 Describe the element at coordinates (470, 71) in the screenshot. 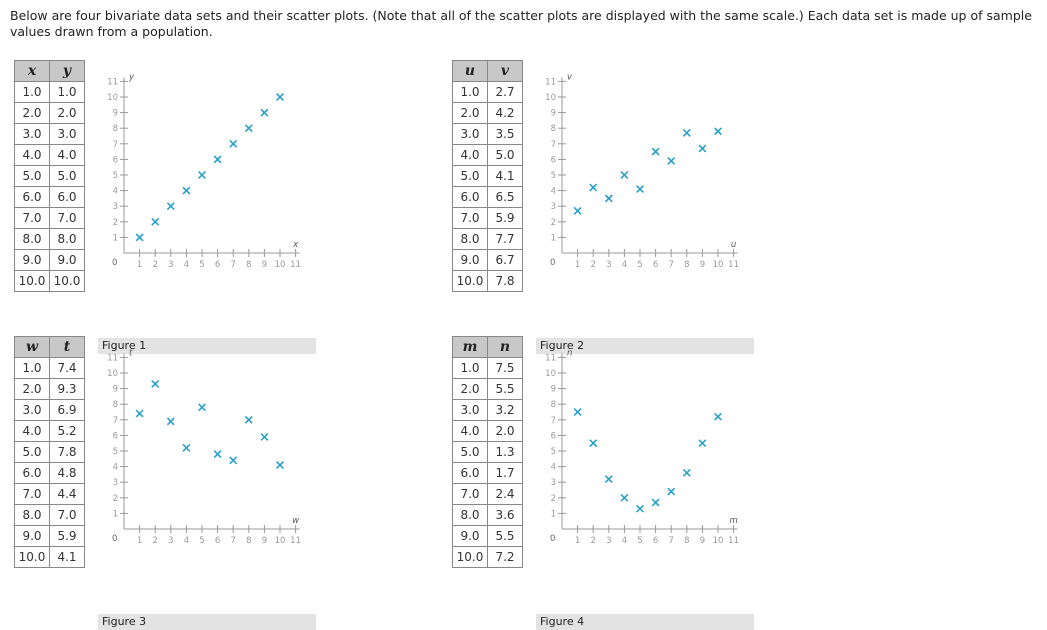

I see `column-header: u` at that location.